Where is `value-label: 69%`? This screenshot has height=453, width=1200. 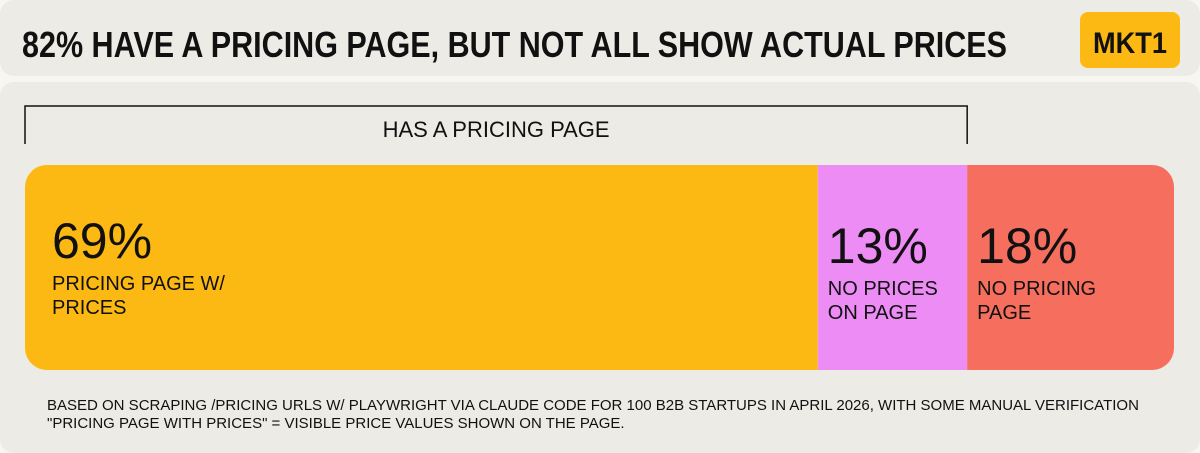
value-label: 69% is located at coordinates (102, 241).